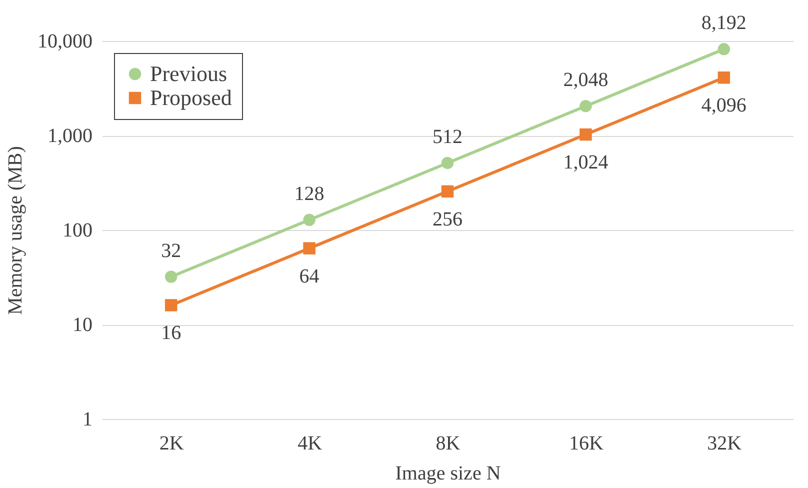 Image resolution: width=808 pixels, height=488 pixels. What do you see at coordinates (70, 136) in the screenshot?
I see `y-tick-label: 1,000` at bounding box center [70, 136].